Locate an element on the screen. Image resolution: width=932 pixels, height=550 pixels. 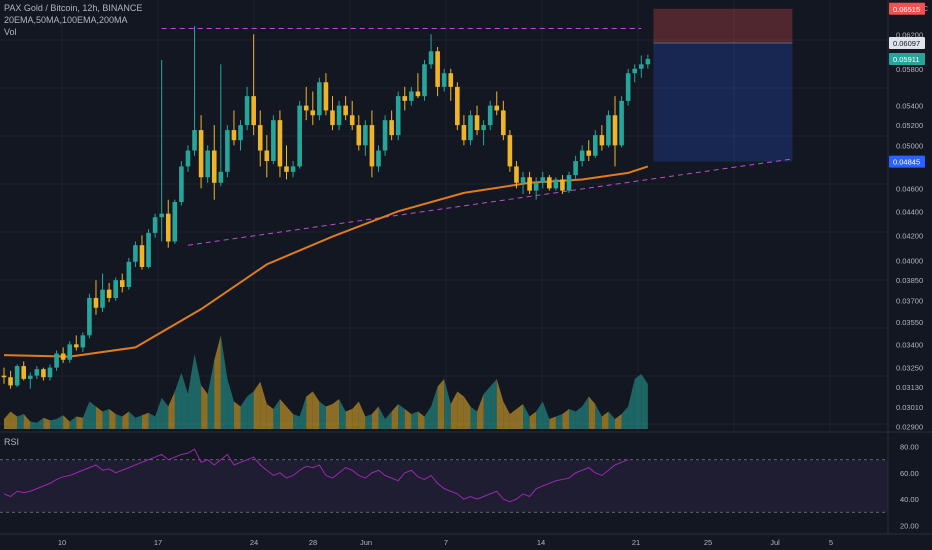
time-tick: 10 is located at coordinates (62, 542).